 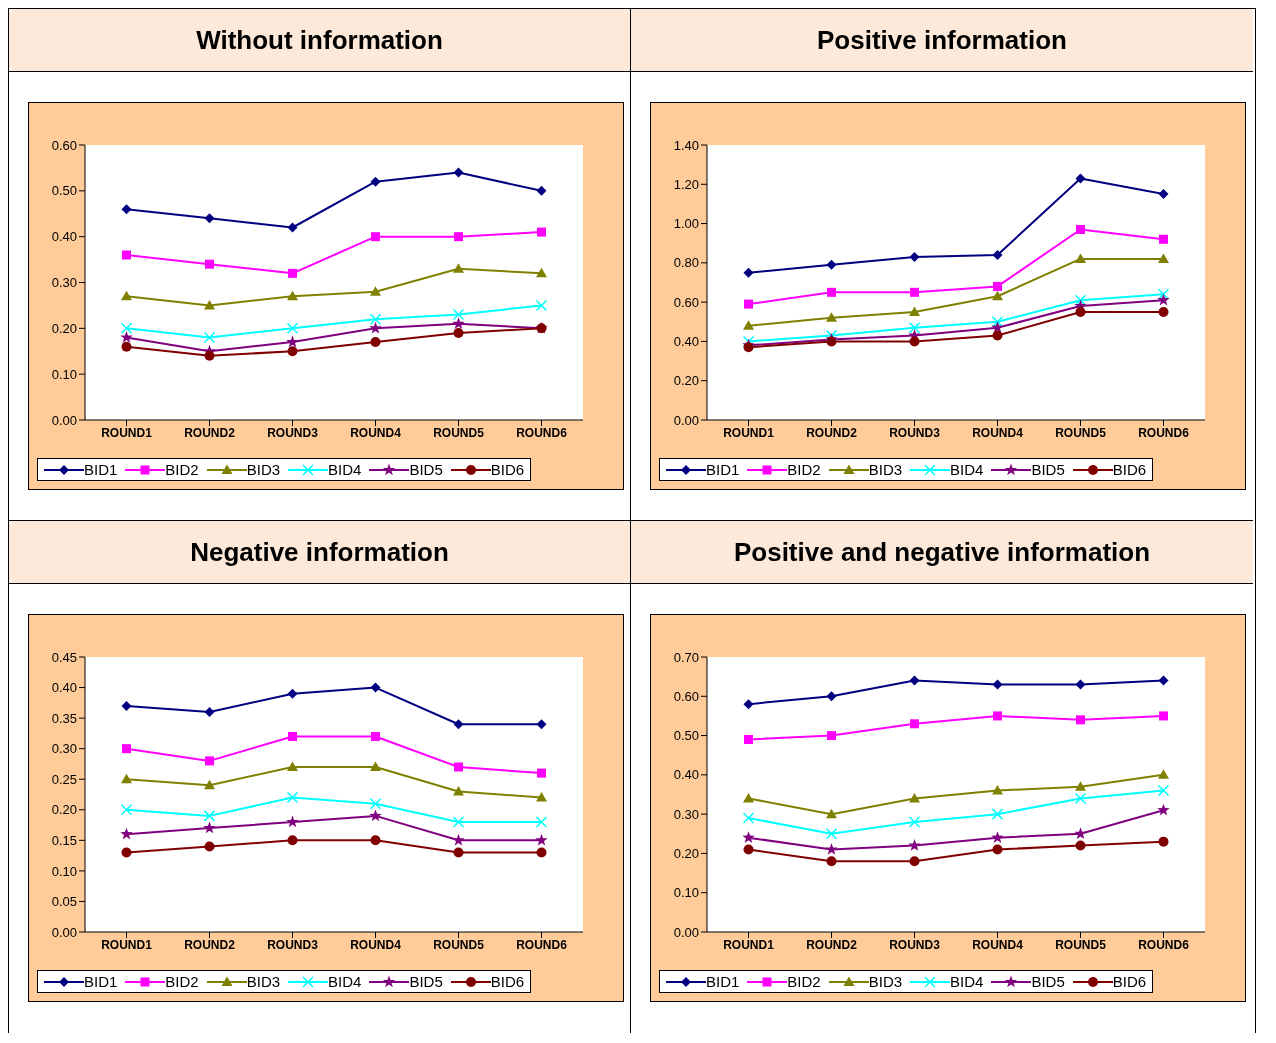 What do you see at coordinates (210, 944) in the screenshot?
I see `x-tick-label: ROUND2` at bounding box center [210, 944].